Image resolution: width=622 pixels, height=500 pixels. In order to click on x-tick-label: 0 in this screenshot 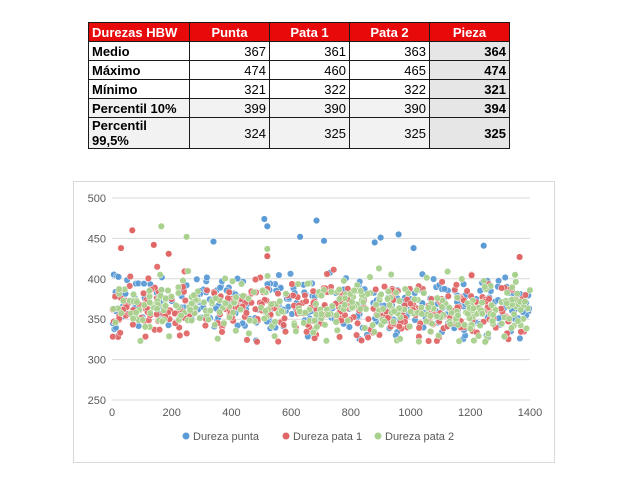, I will do `click(112, 413)`.